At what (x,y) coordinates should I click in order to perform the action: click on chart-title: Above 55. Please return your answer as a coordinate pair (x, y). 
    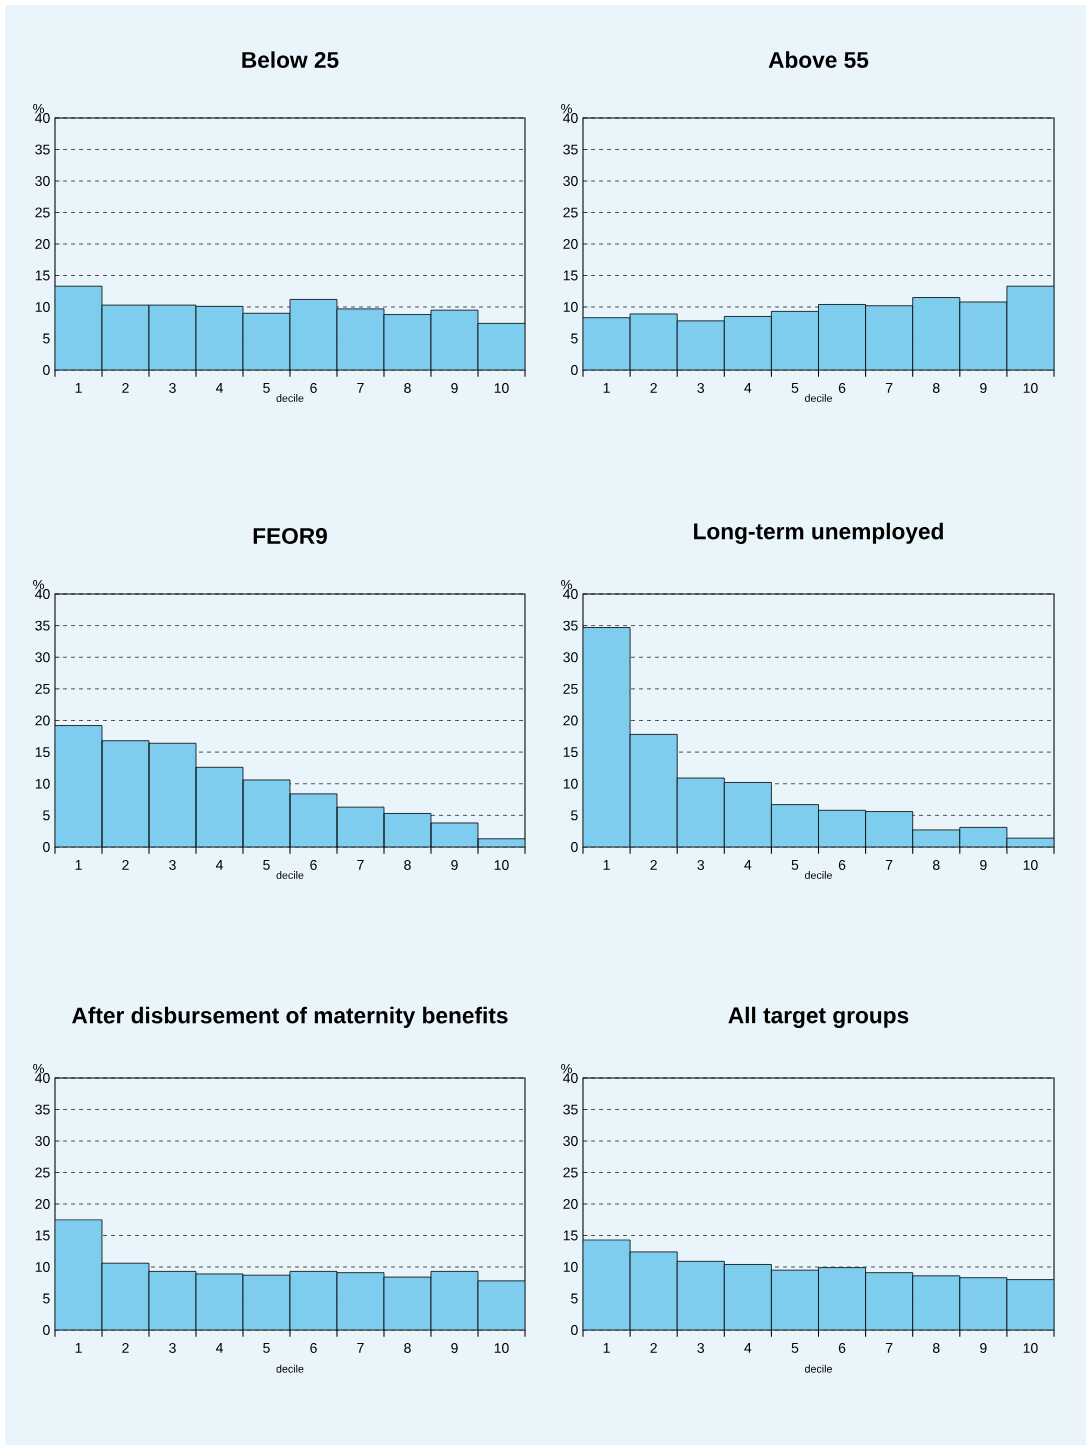
    Looking at the image, I should click on (818, 59).